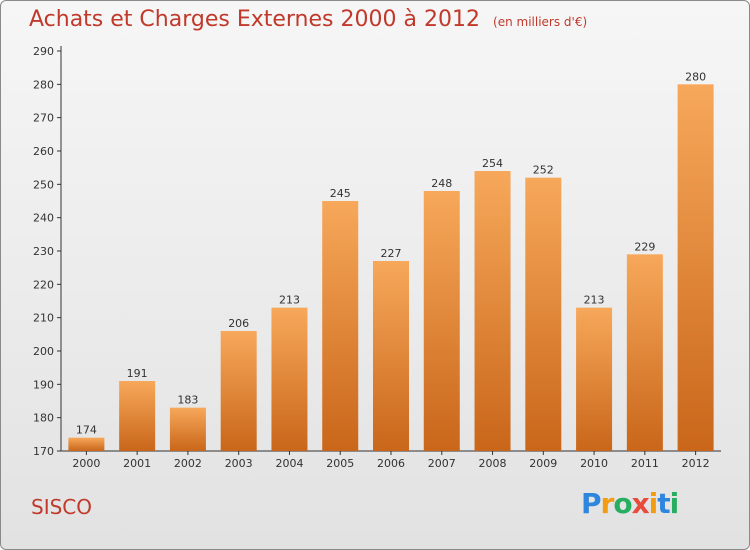 This screenshot has width=750, height=550. I want to click on bar-value-label: 245, so click(340, 193).